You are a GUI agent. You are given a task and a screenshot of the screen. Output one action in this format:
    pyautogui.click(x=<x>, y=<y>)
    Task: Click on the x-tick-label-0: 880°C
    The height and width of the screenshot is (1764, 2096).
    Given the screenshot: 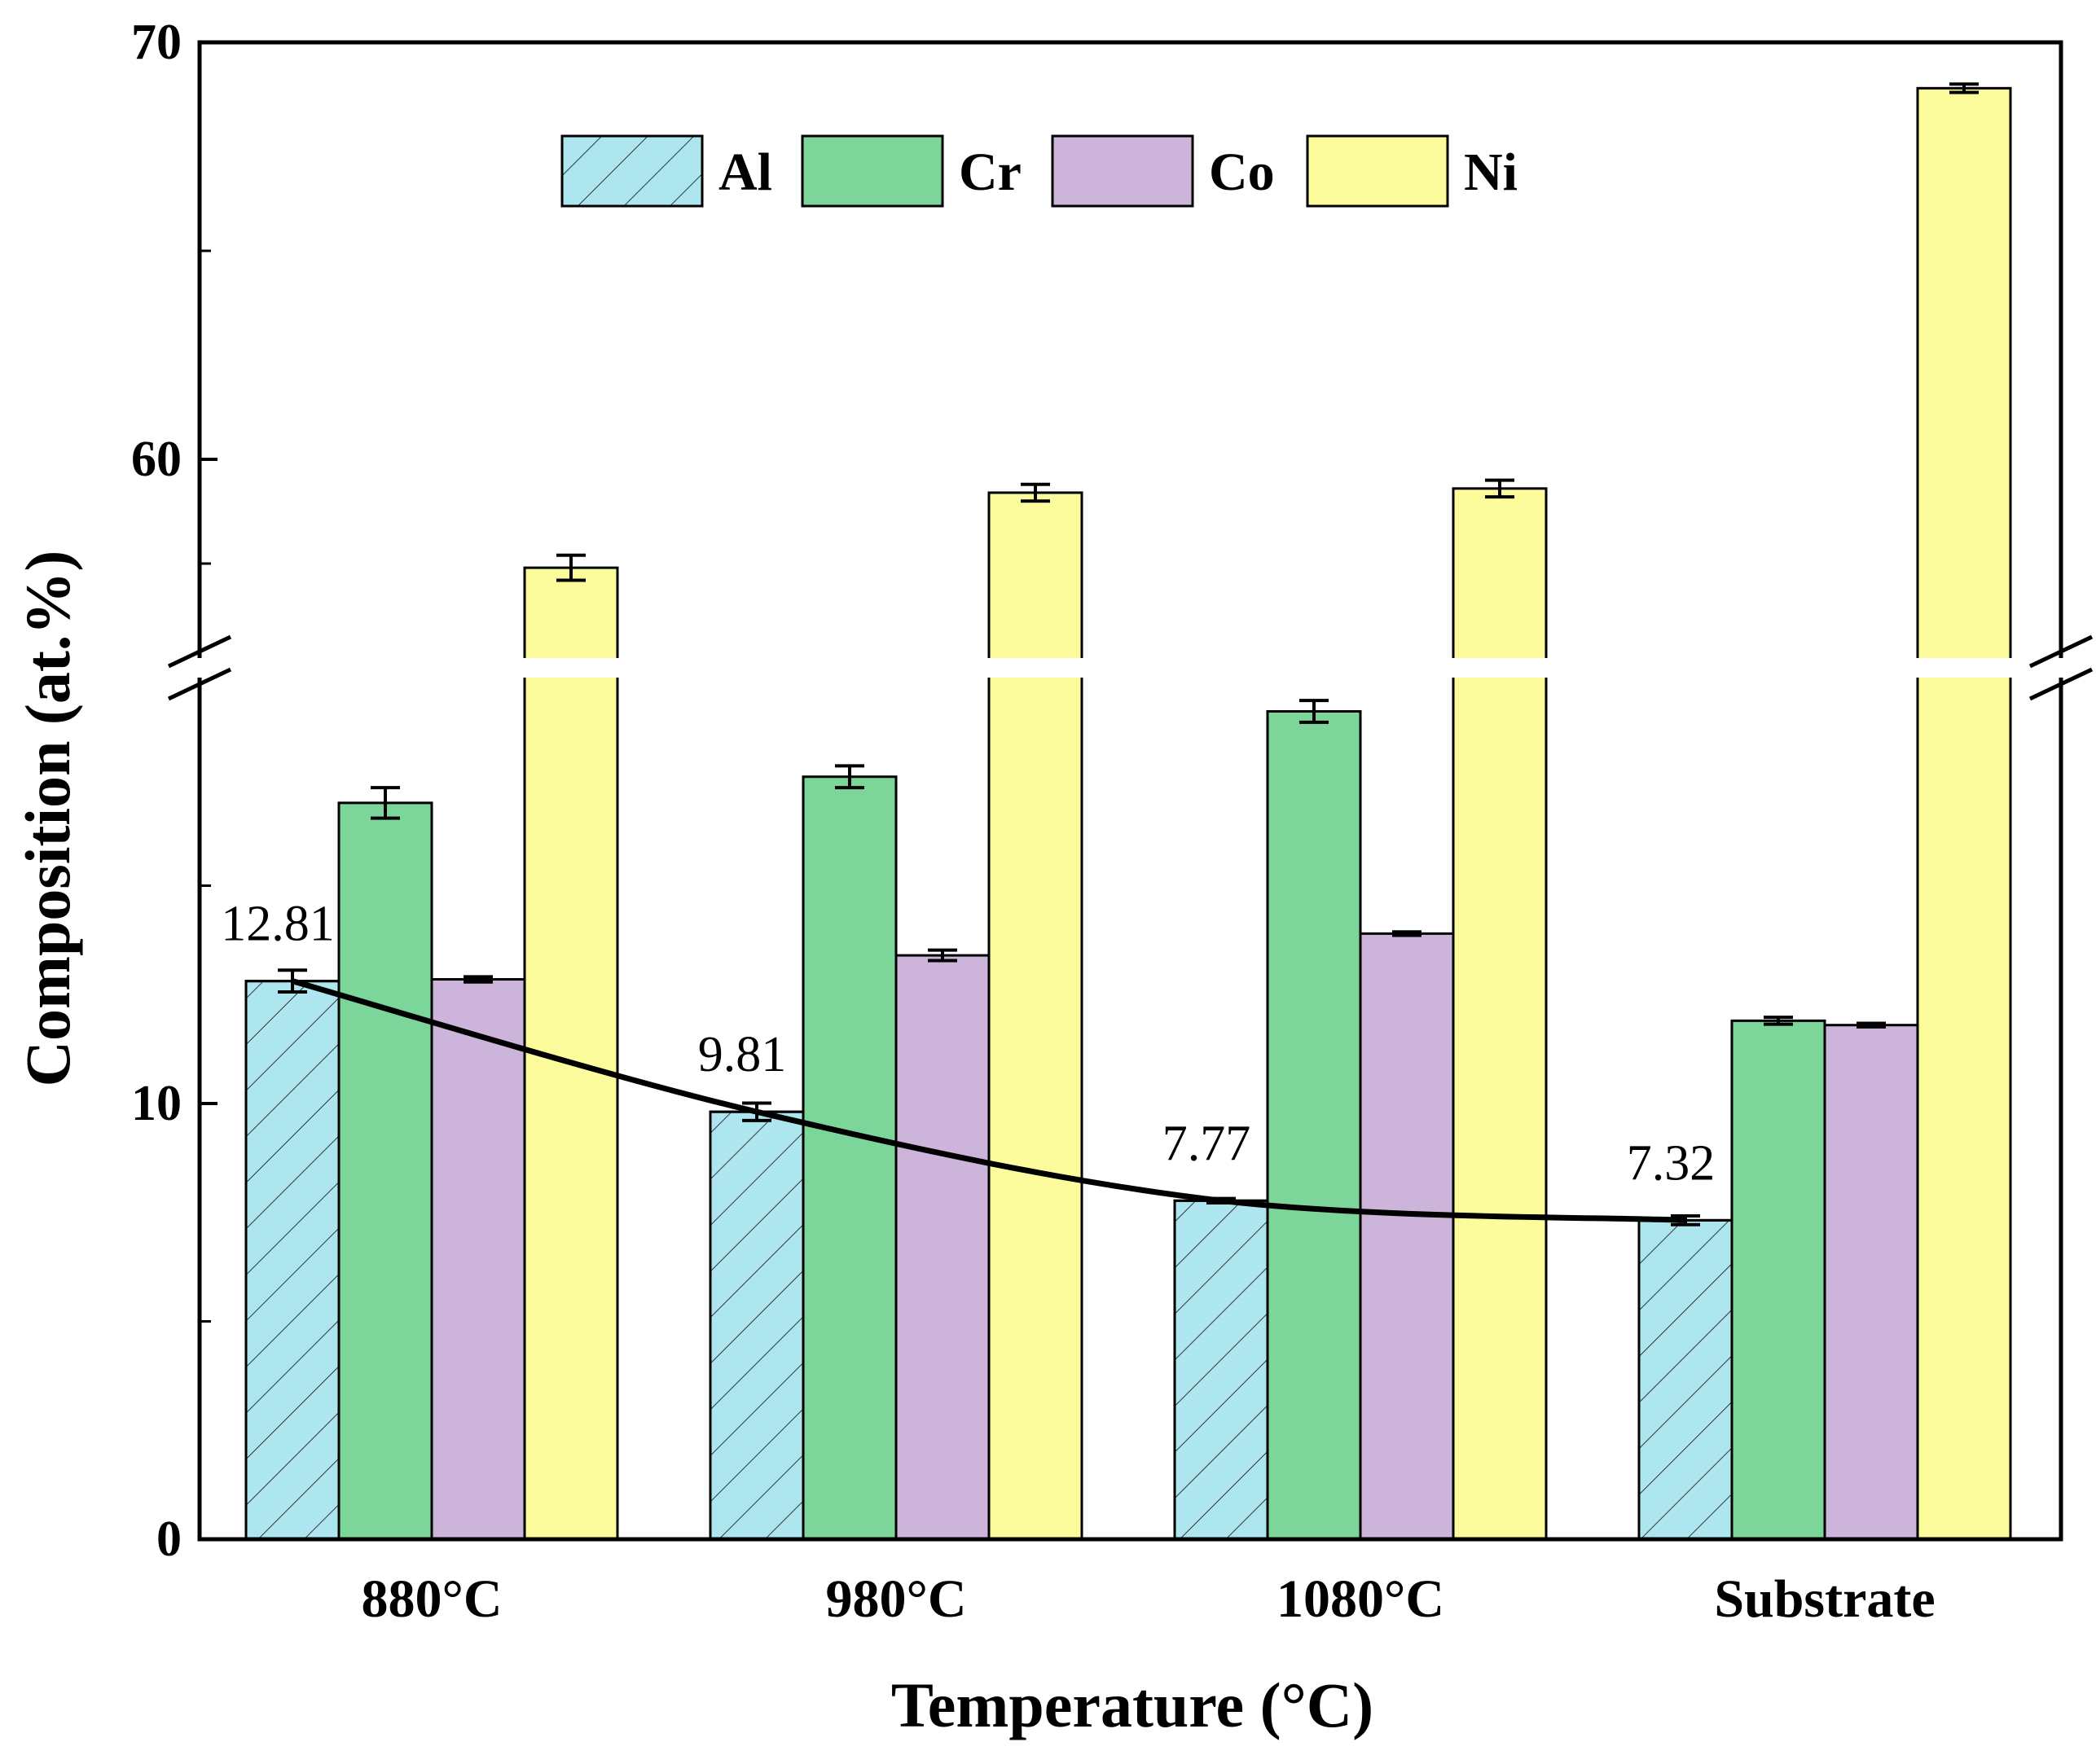 What is the action you would take?
    pyautogui.click(x=431, y=1599)
    